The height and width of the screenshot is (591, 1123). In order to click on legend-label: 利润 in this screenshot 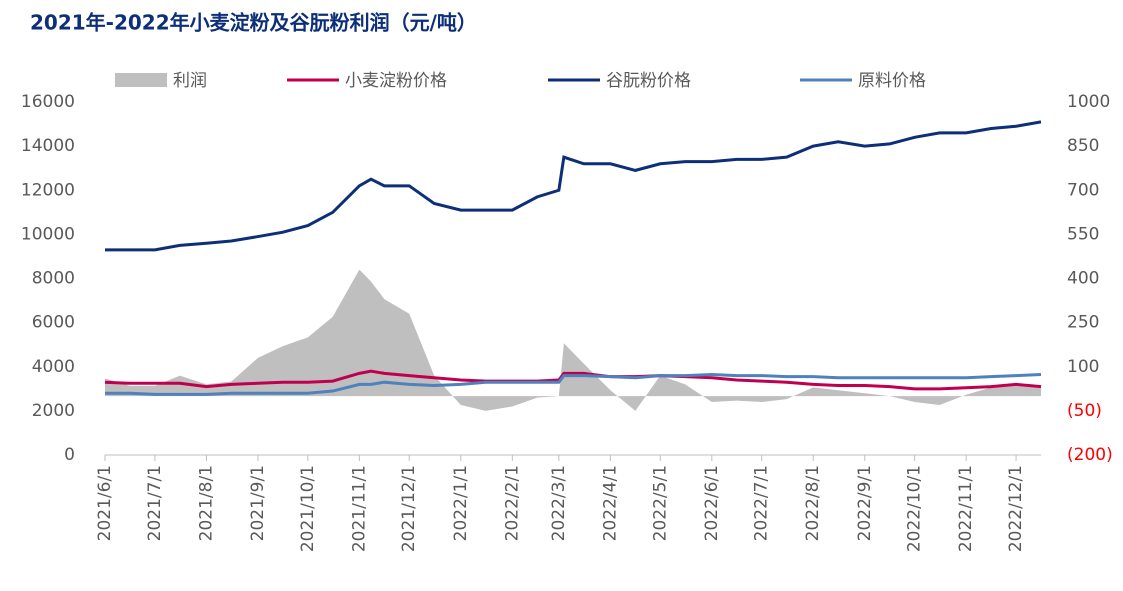, I will do `click(190, 81)`.